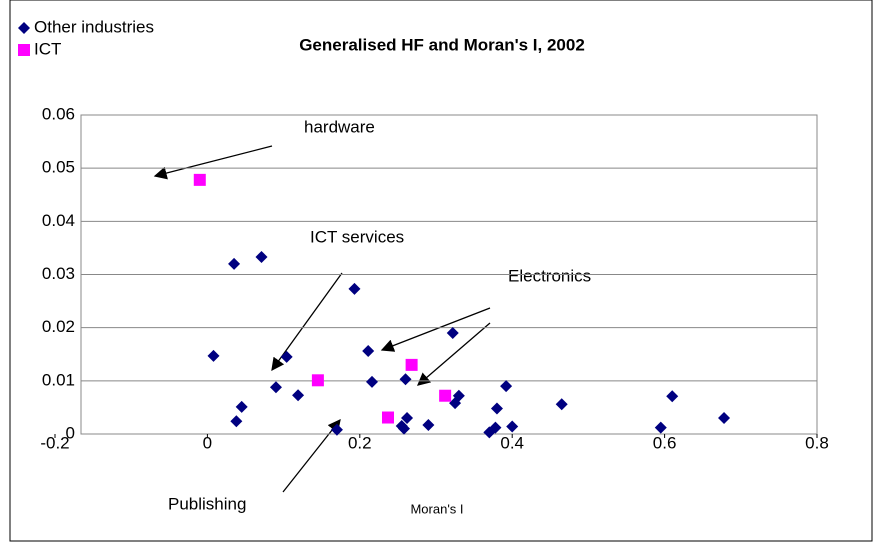 Image resolution: width=873 pixels, height=542 pixels. What do you see at coordinates (70, 432) in the screenshot?
I see `y-tick-label: 0` at bounding box center [70, 432].